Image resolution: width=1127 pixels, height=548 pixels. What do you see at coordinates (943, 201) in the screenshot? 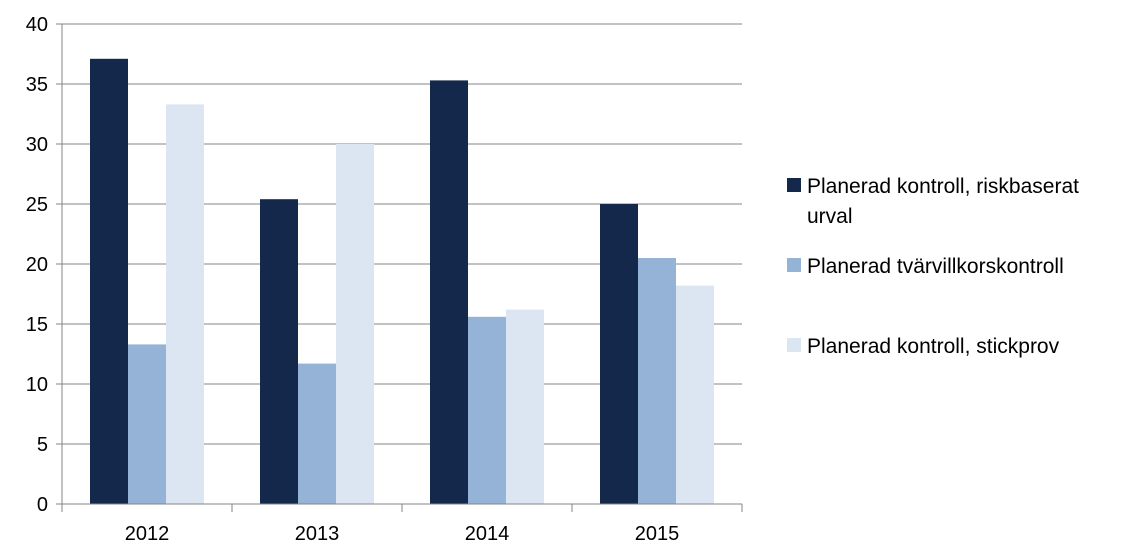
I see `legend-label: Planerad kontroll, riskbaserat urval` at bounding box center [943, 201].